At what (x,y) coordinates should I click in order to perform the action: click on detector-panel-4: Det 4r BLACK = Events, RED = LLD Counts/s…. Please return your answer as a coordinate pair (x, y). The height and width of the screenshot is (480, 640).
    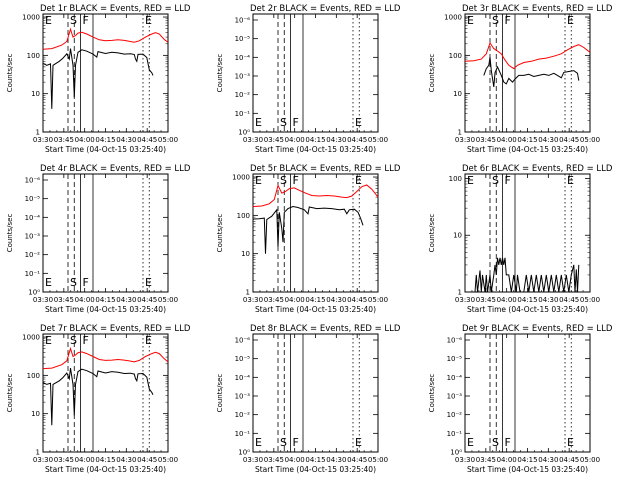
    Looking at the image, I should click on (98, 239).